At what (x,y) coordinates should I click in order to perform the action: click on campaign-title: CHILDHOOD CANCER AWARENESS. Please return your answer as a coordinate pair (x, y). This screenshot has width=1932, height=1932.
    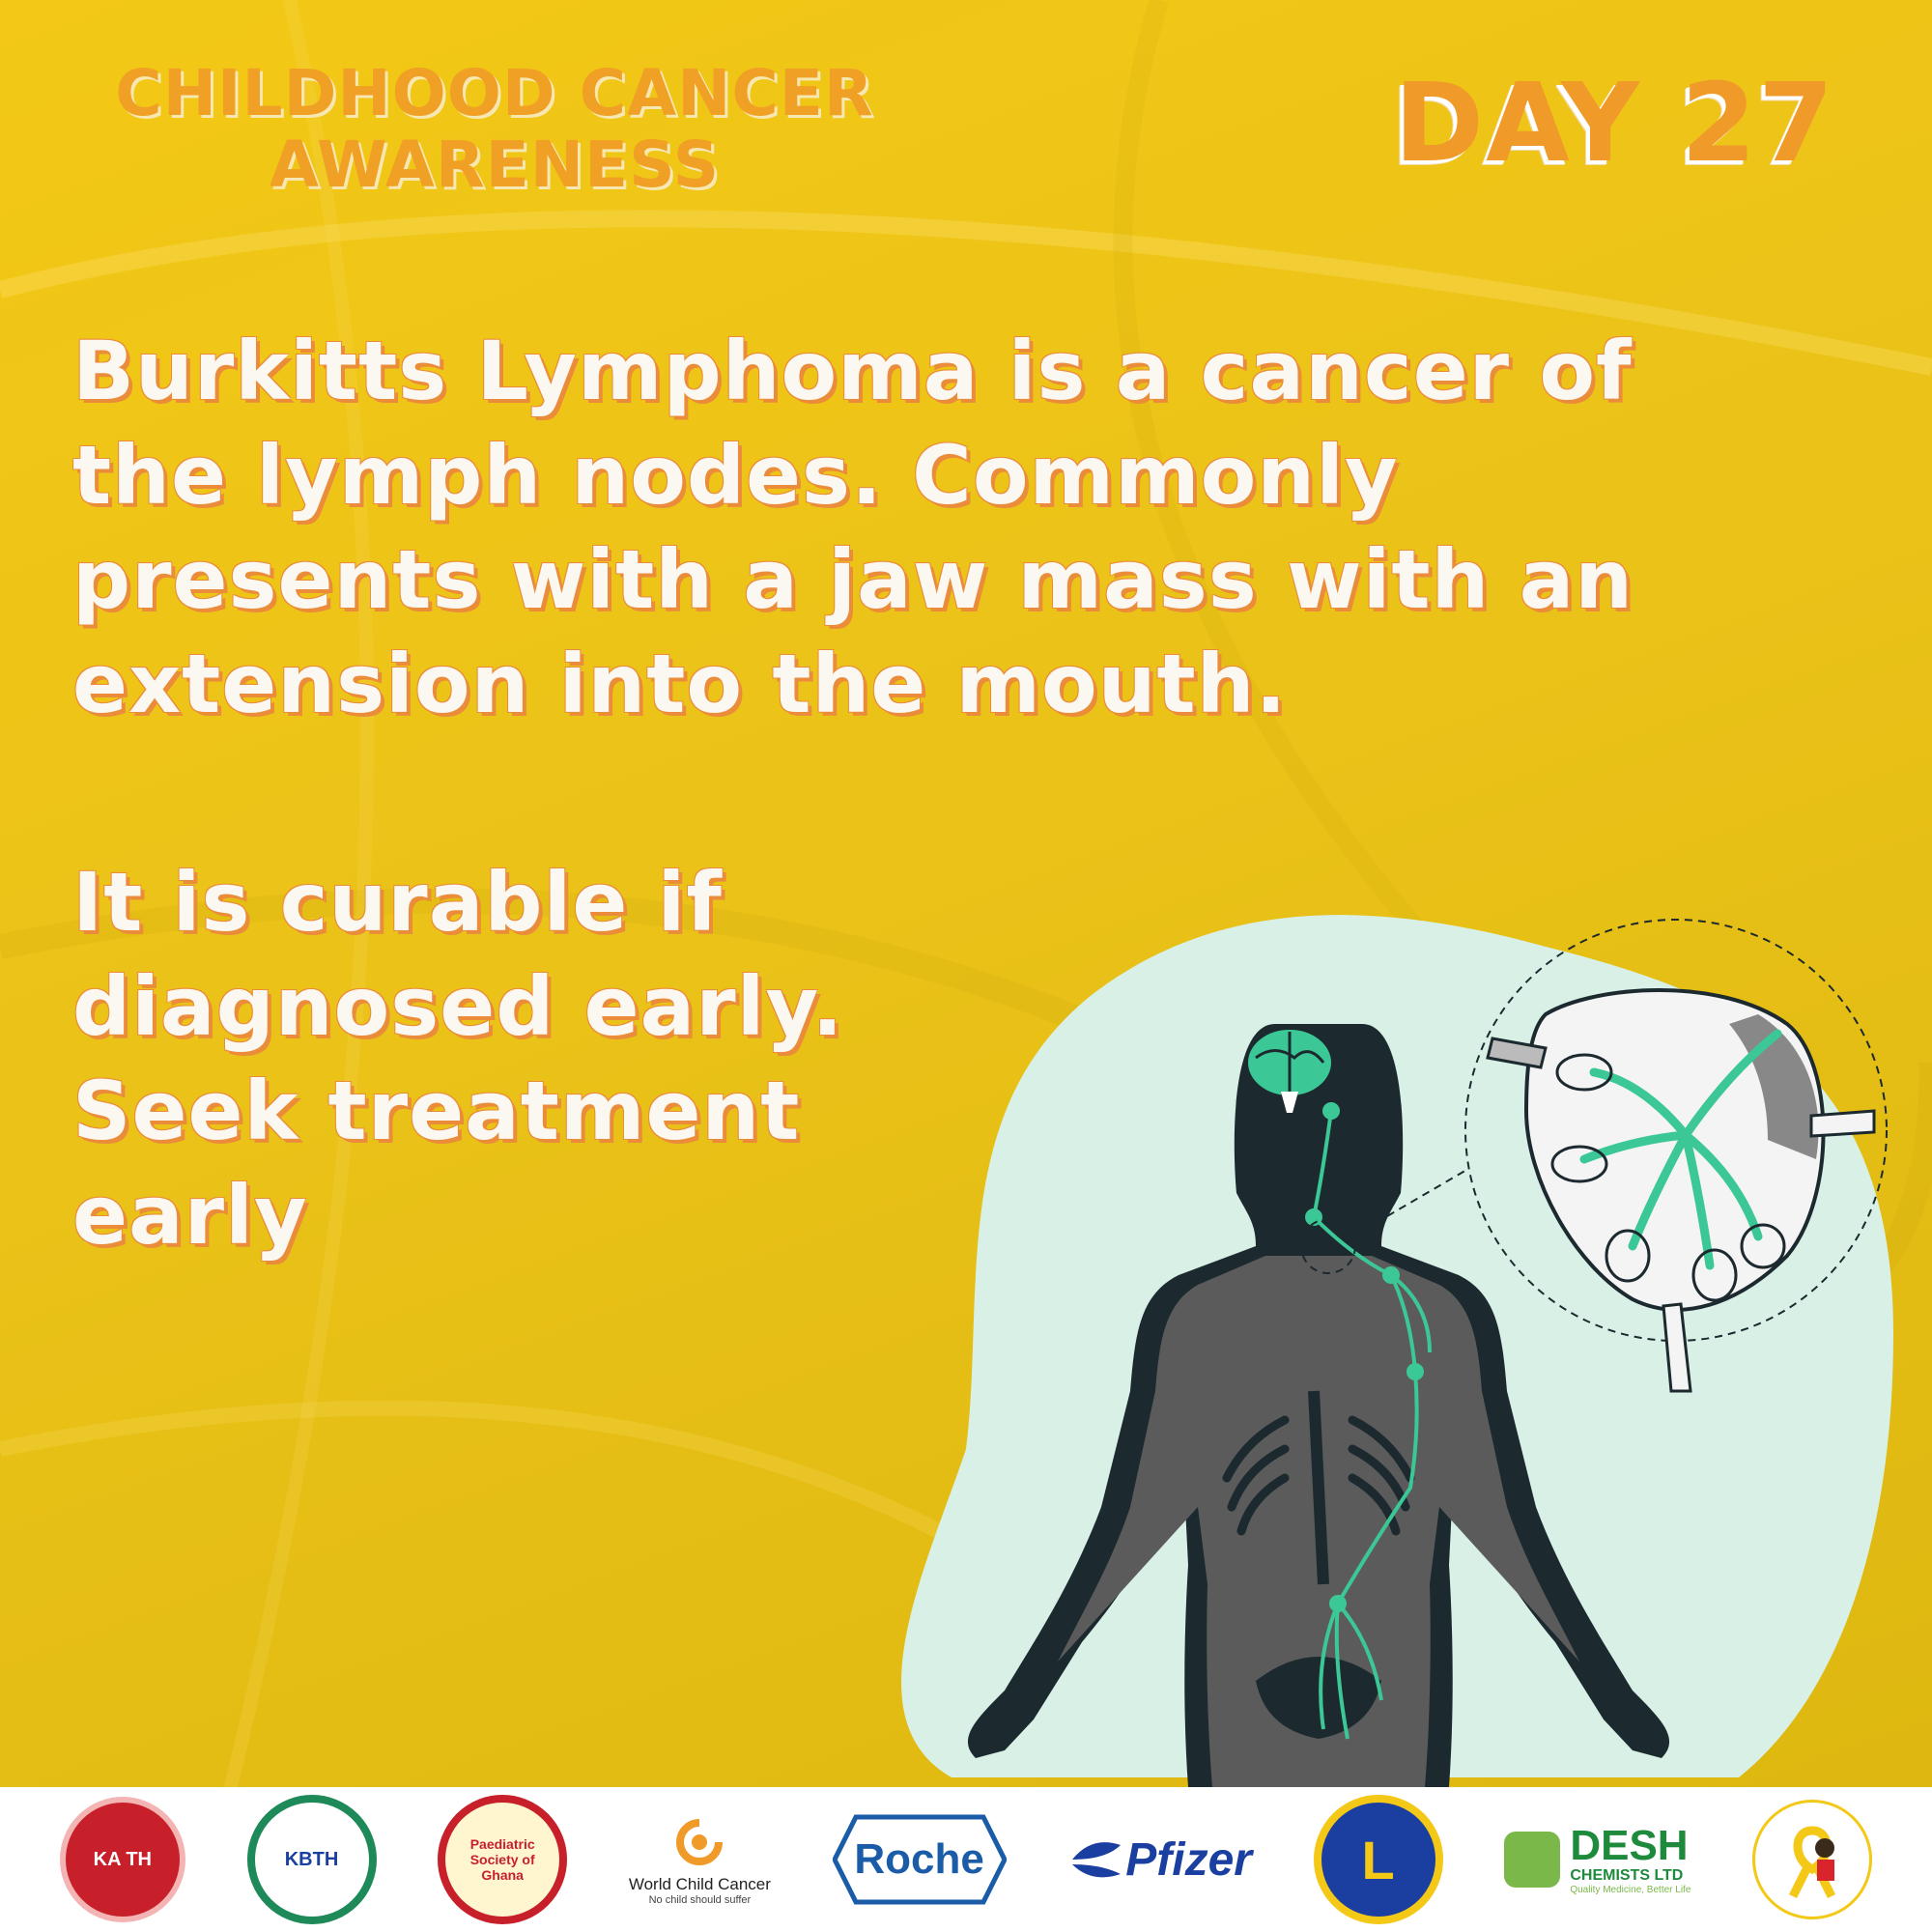
    Looking at the image, I should click on (495, 129).